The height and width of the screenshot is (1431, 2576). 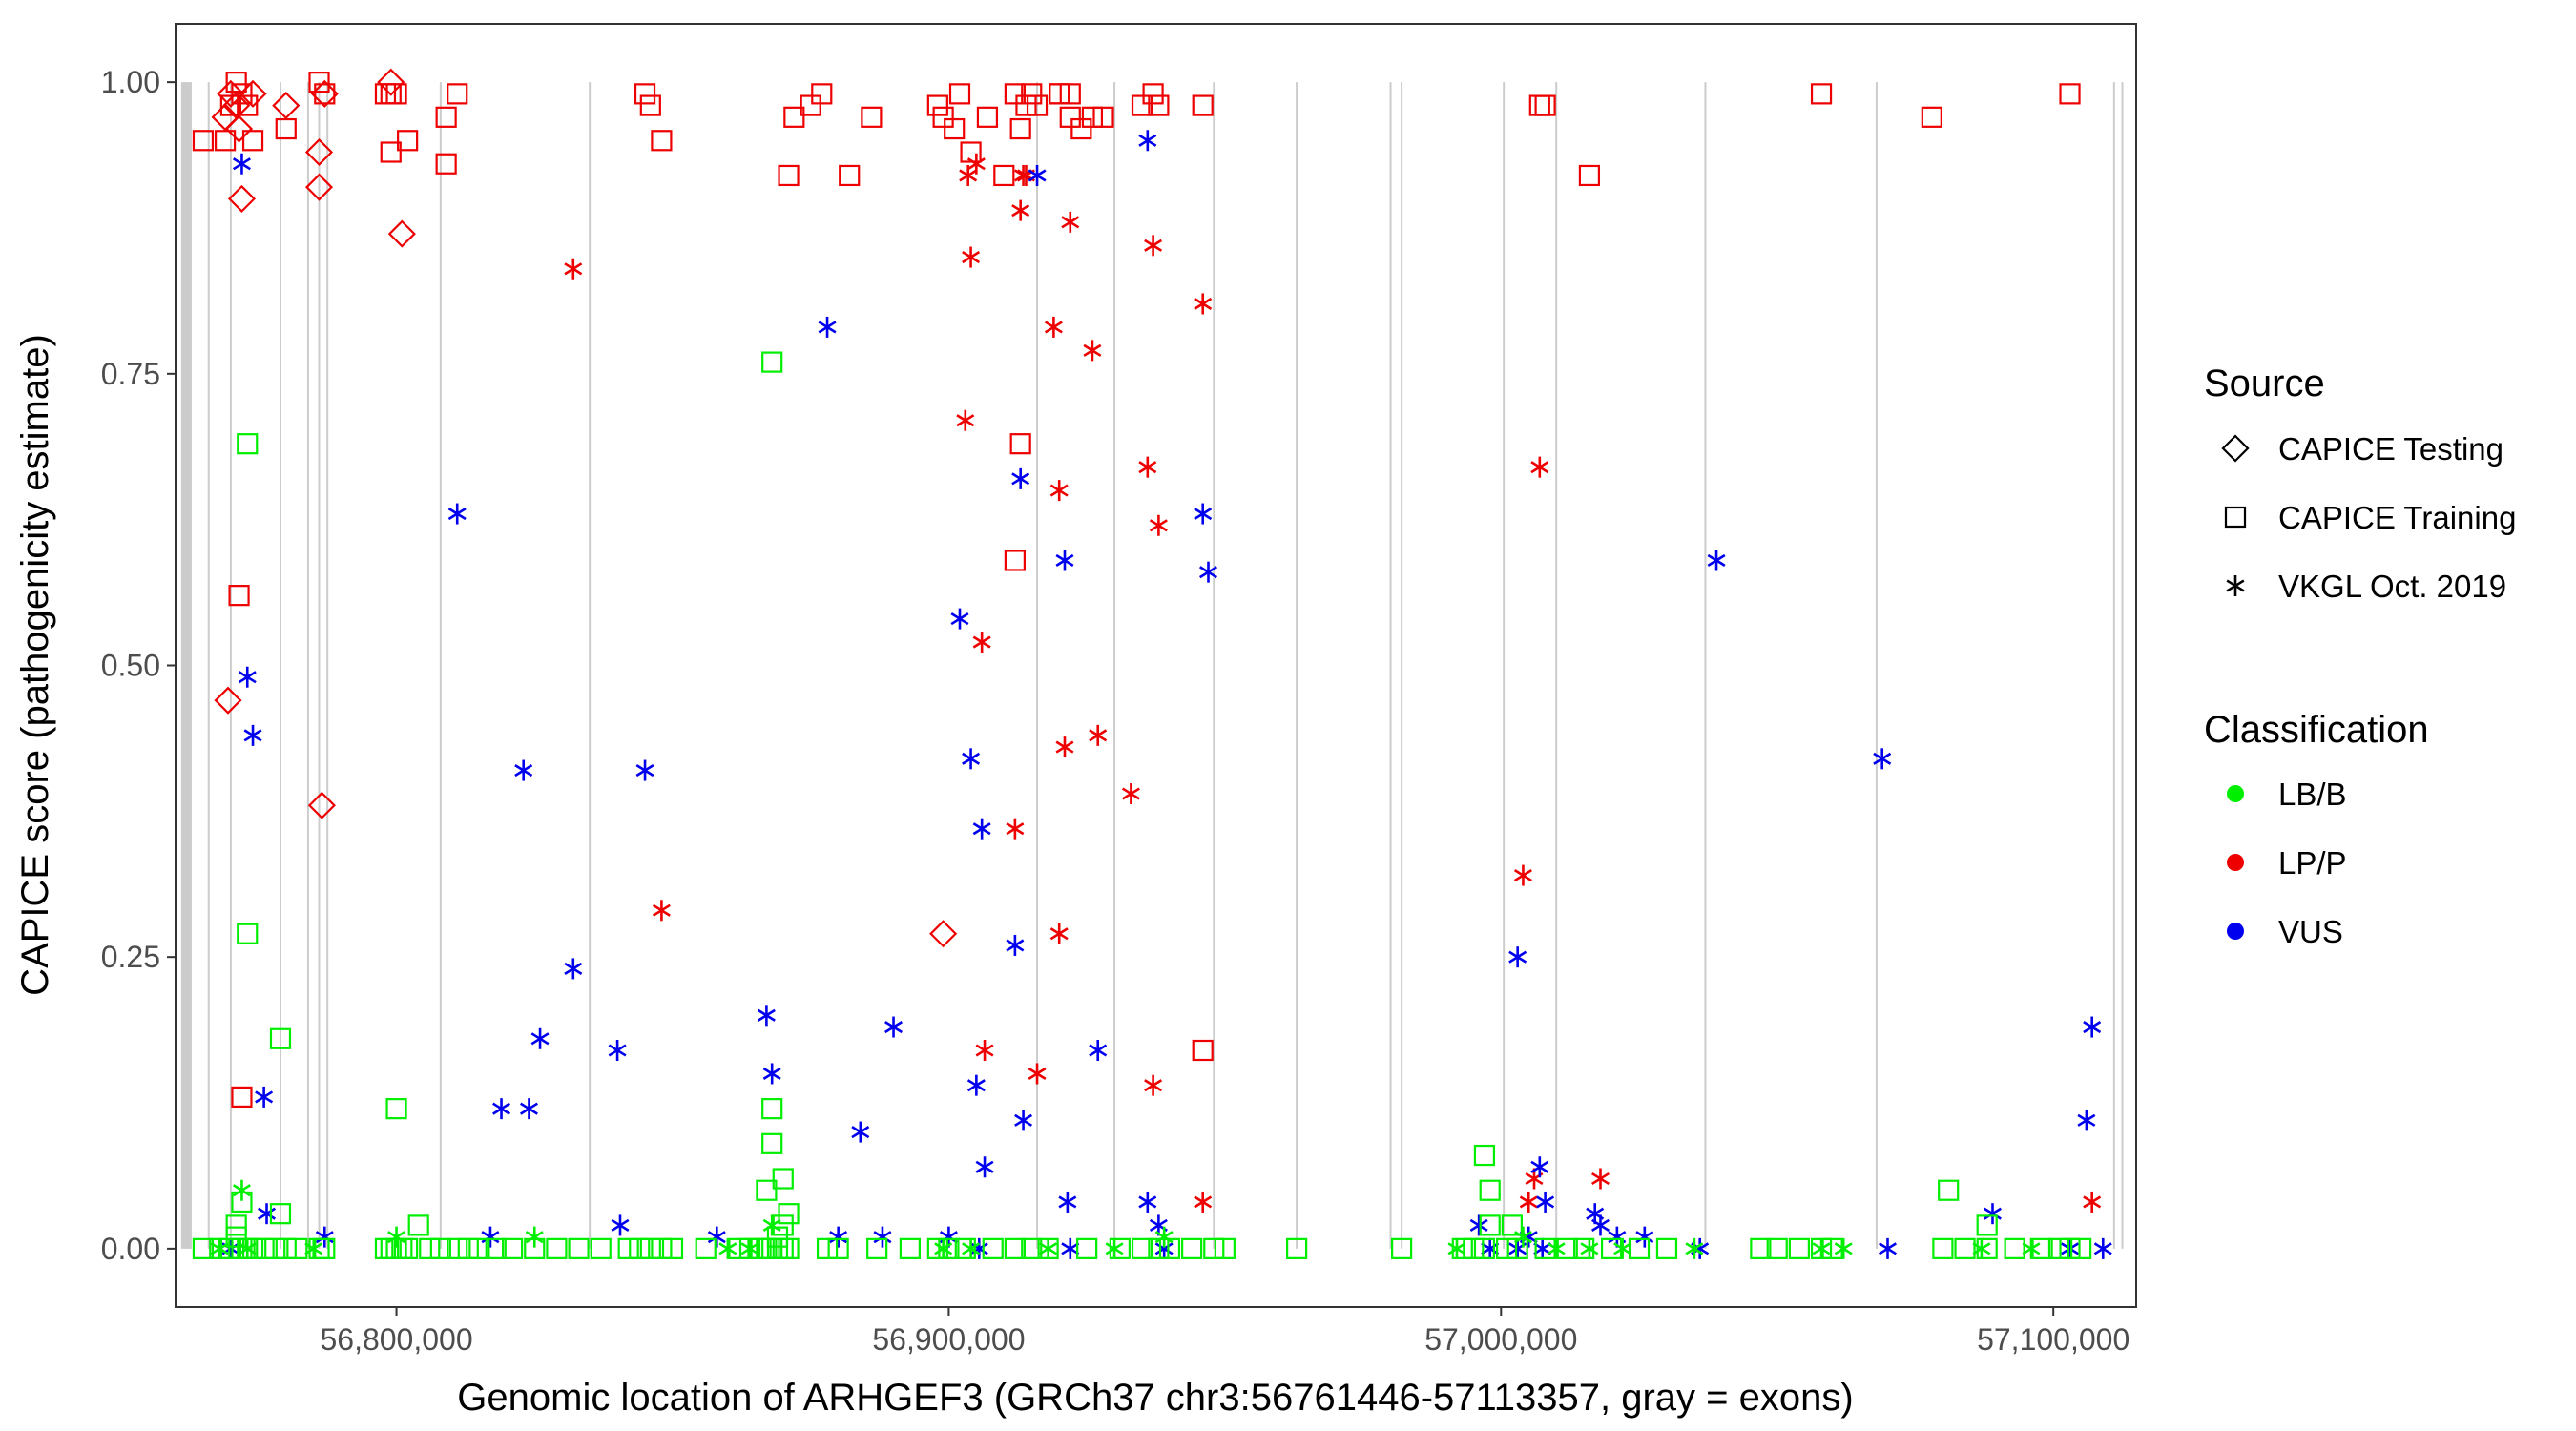 What do you see at coordinates (2312, 795) in the screenshot?
I see `legend-class-label: LB/B` at bounding box center [2312, 795].